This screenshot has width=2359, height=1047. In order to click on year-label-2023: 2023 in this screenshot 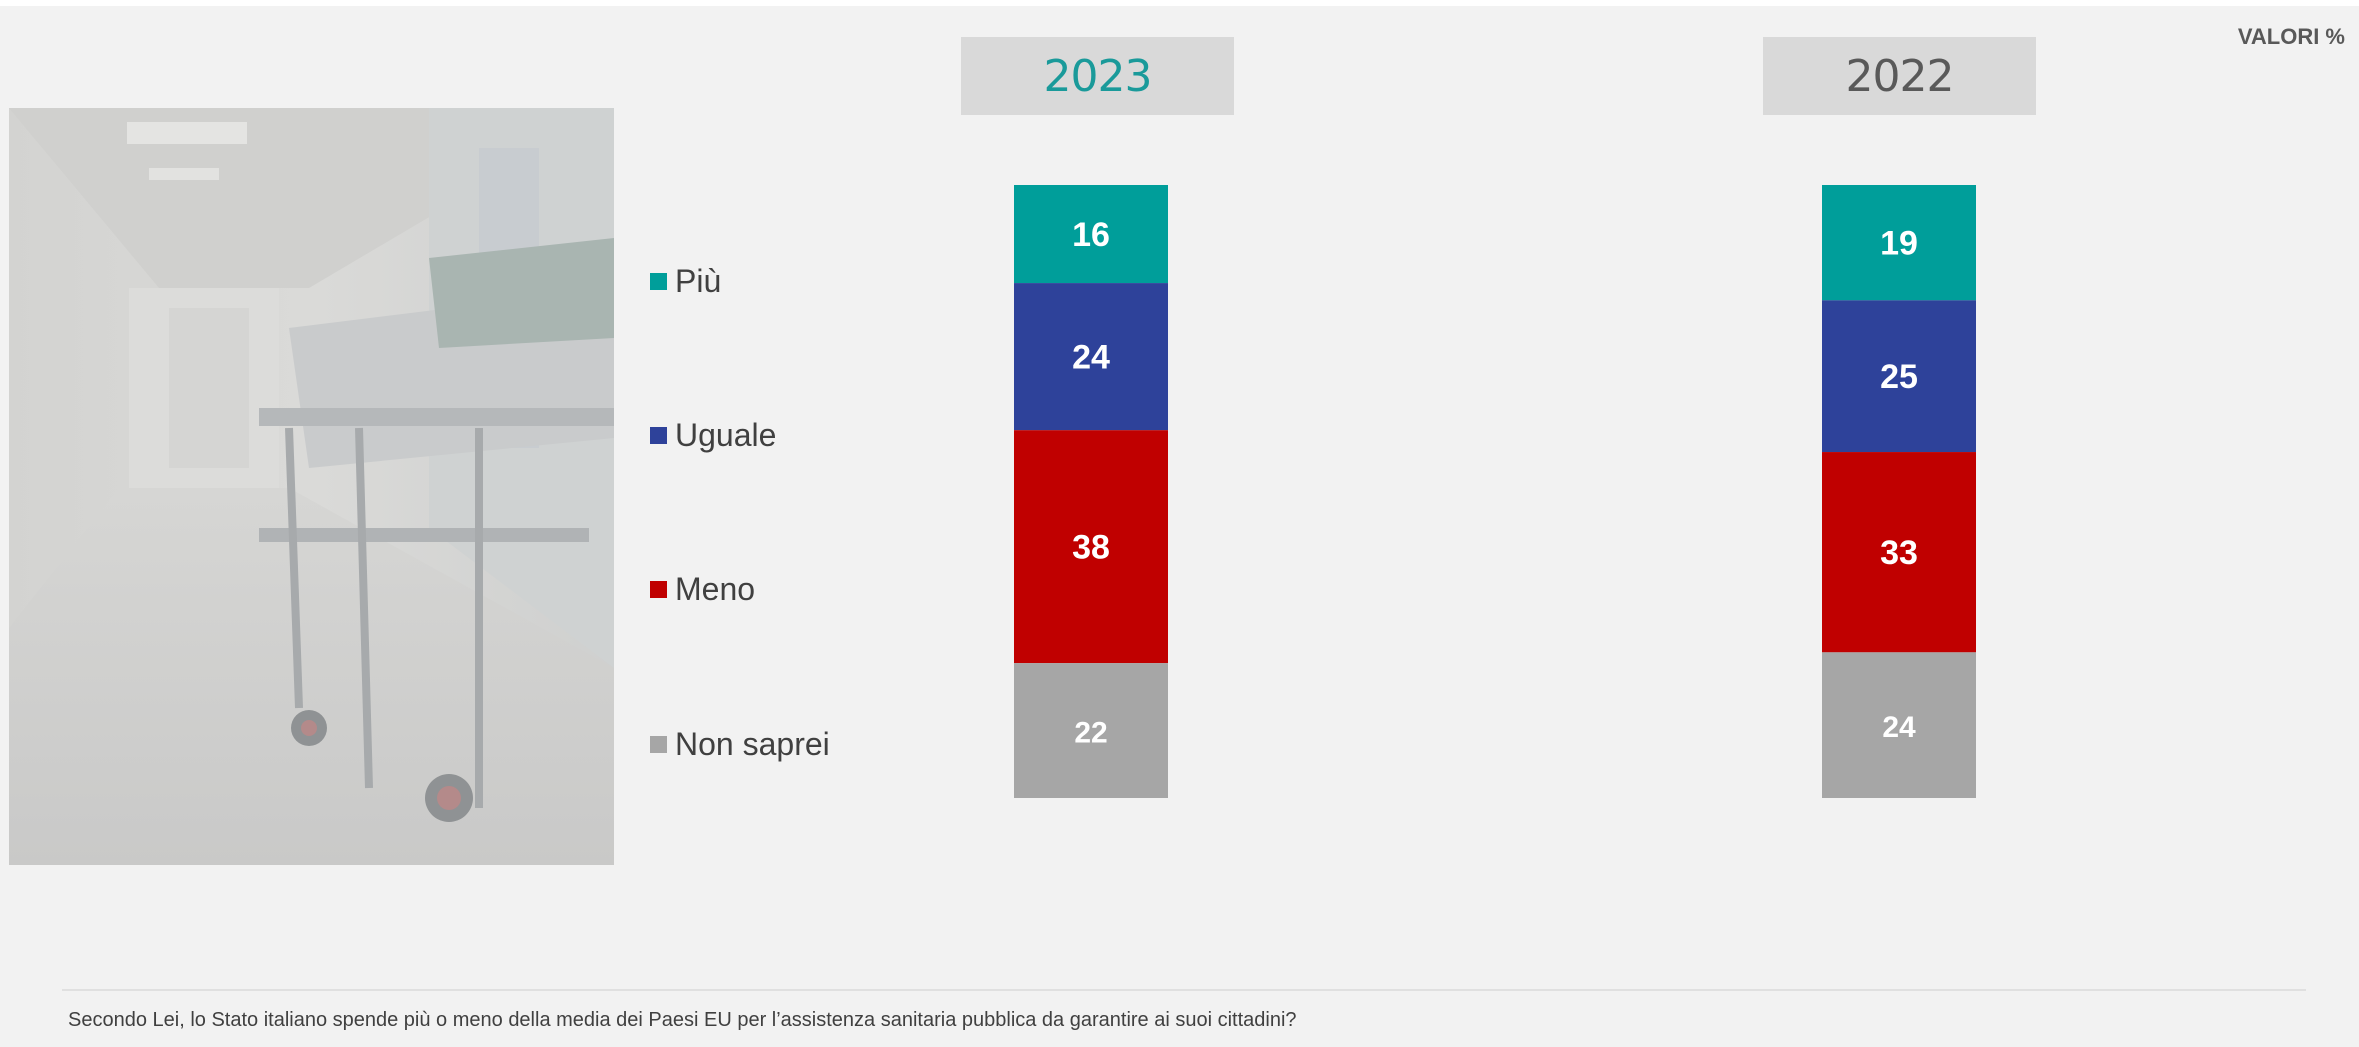, I will do `click(1097, 76)`.